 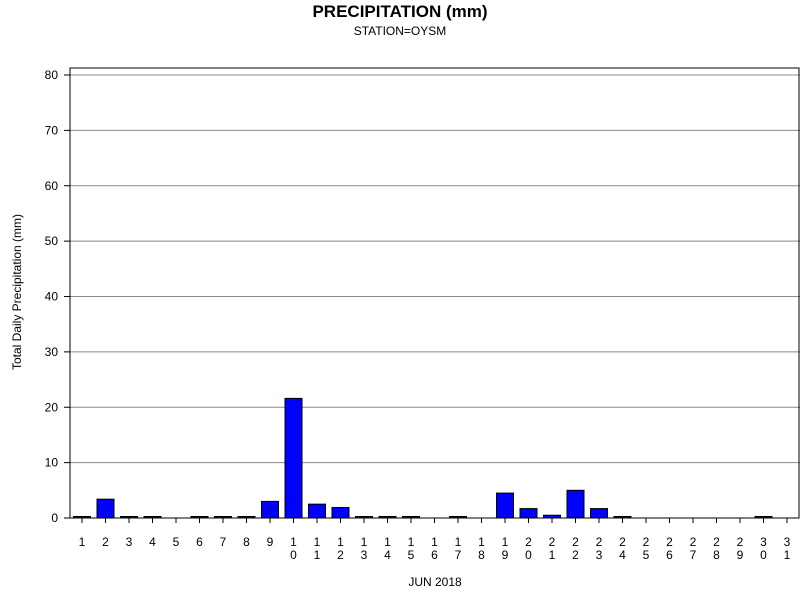 I want to click on y-tick-label: 60, so click(x=52, y=186).